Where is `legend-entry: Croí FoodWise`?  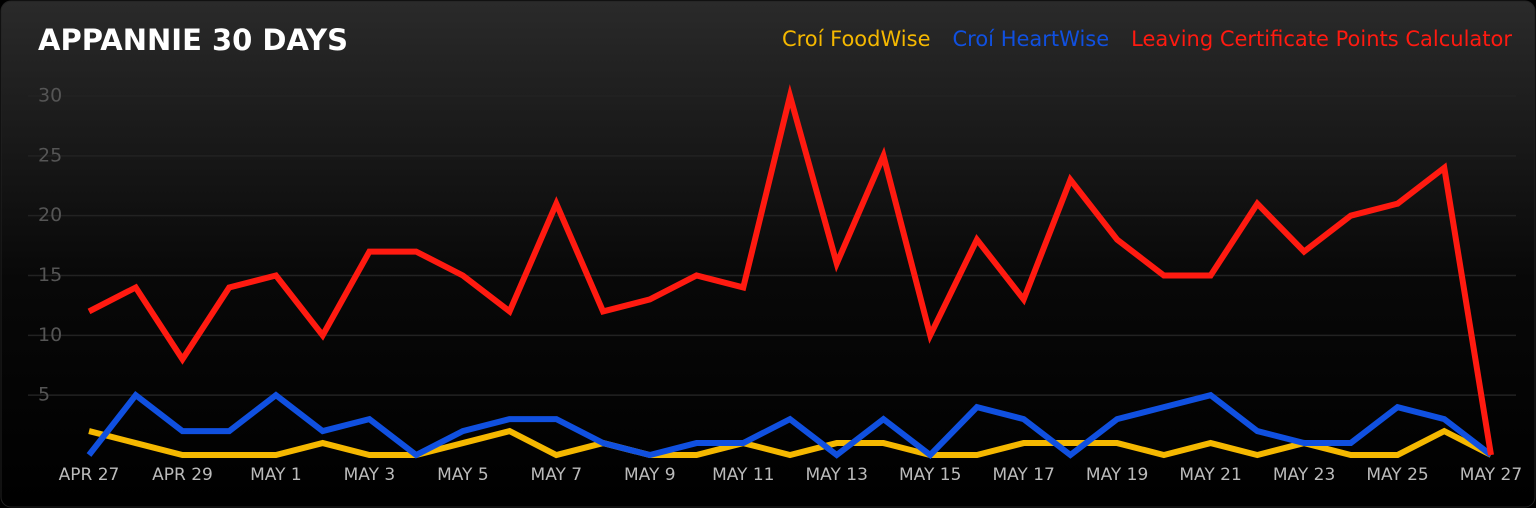
legend-entry: Croí FoodWise is located at coordinates (856, 39).